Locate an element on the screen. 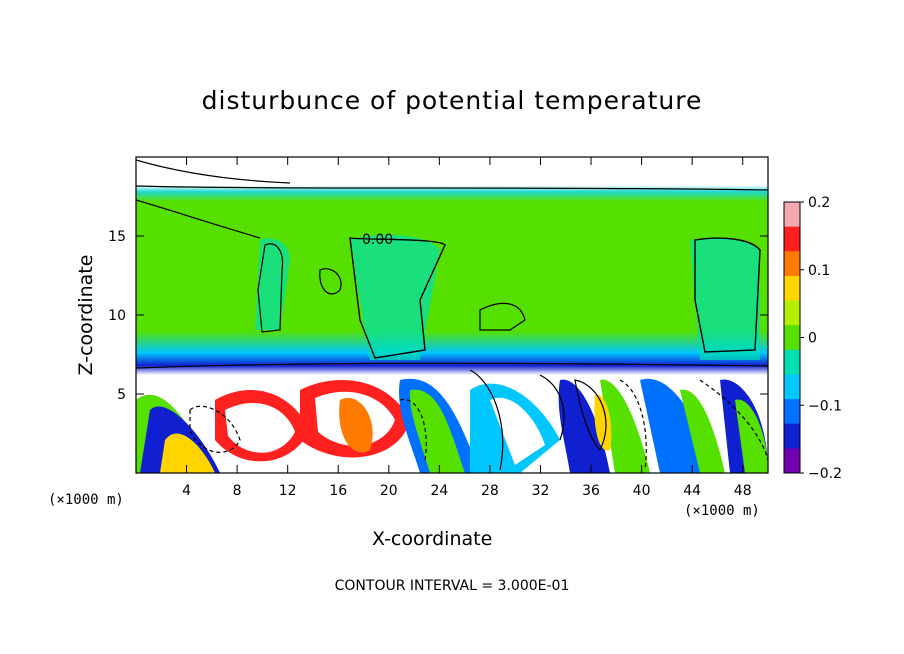 The width and height of the screenshot is (904, 654). x-axis-label: X-coordinate is located at coordinates (432, 539).